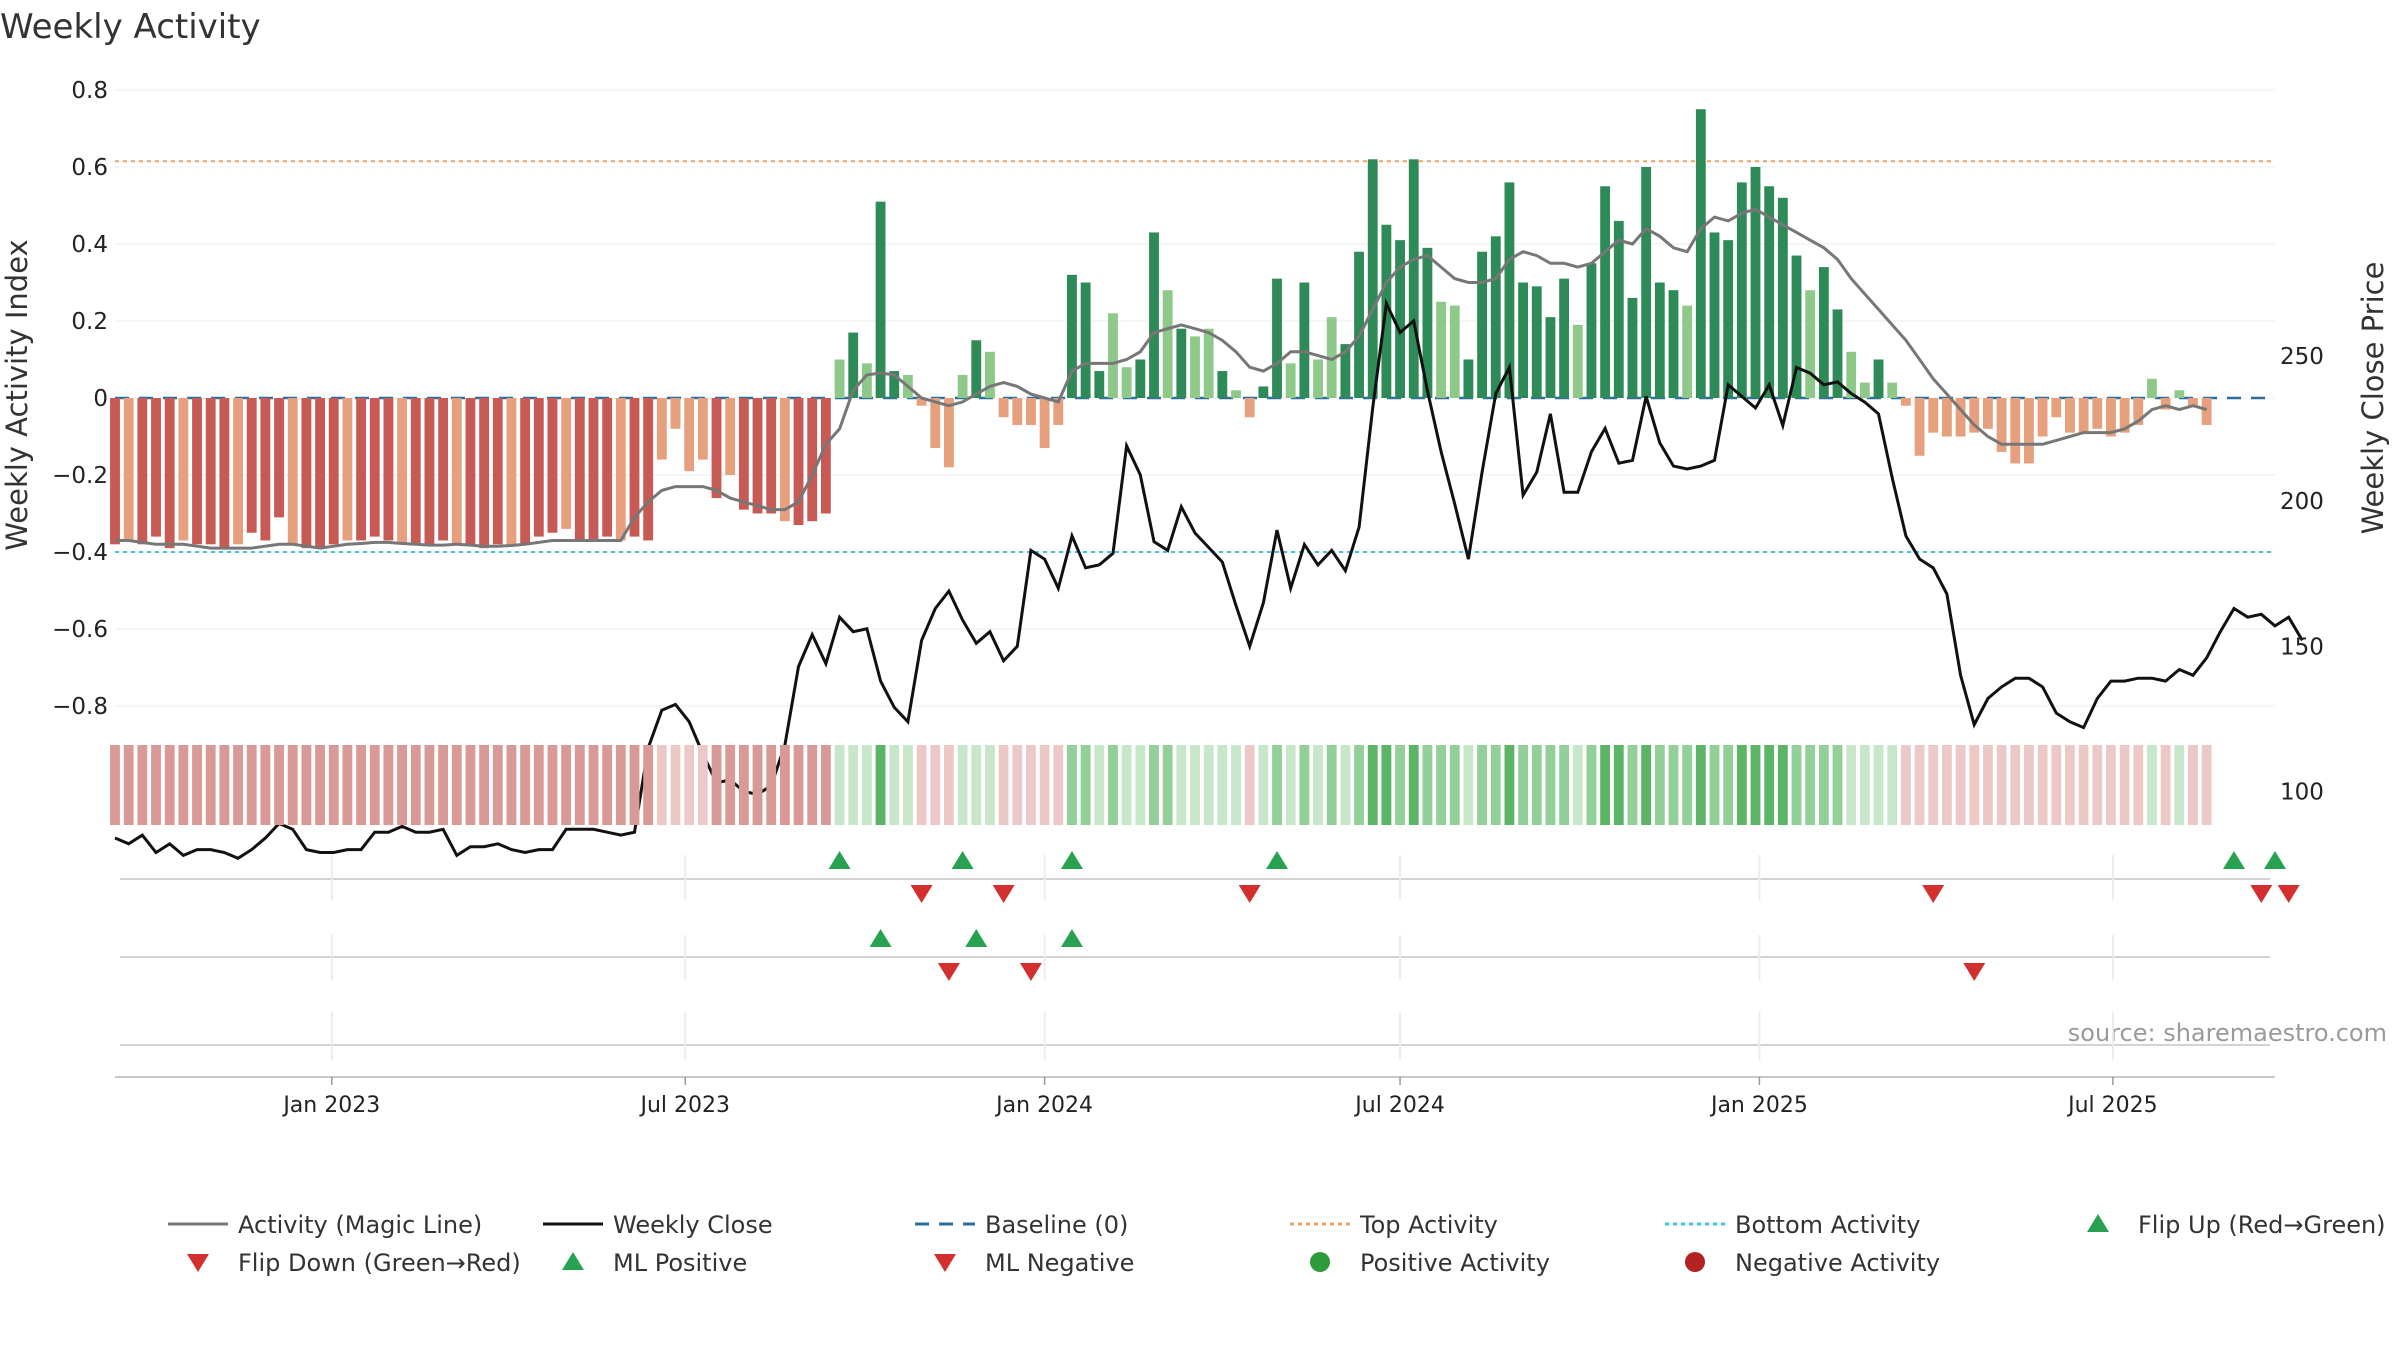 This screenshot has height=1350, width=2400. I want to click on x-tick-label: Jan 2024, so click(1043, 1105).